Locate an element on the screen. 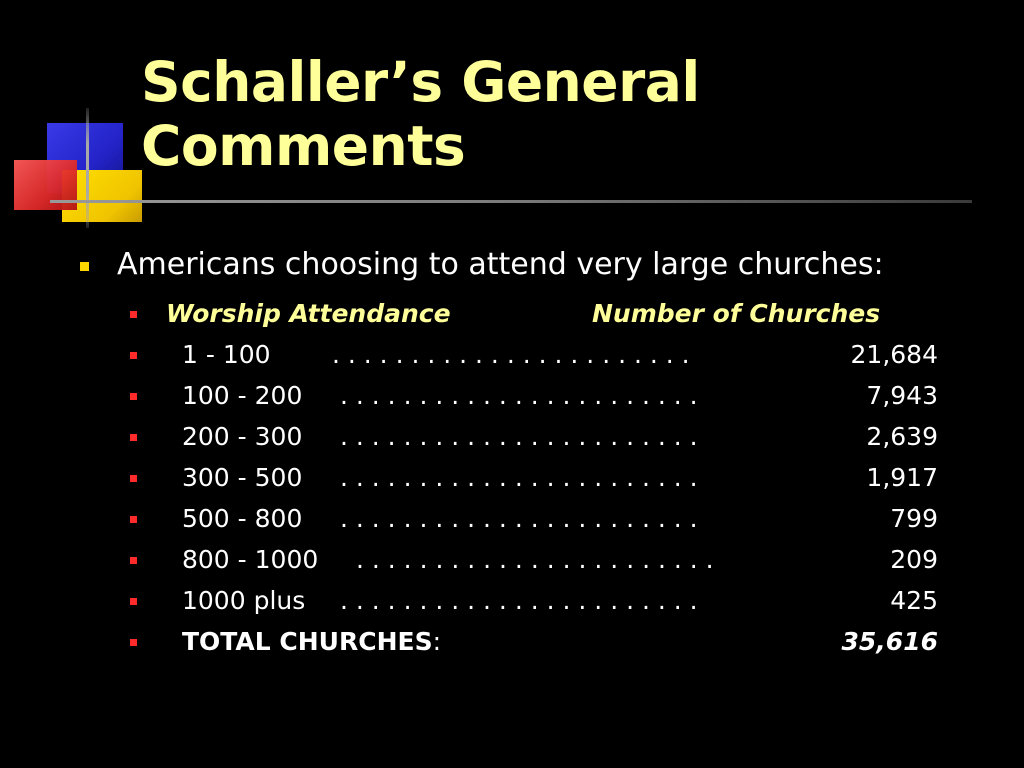 This screenshot has width=1024, height=768. title-divider-line is located at coordinates (511, 201).